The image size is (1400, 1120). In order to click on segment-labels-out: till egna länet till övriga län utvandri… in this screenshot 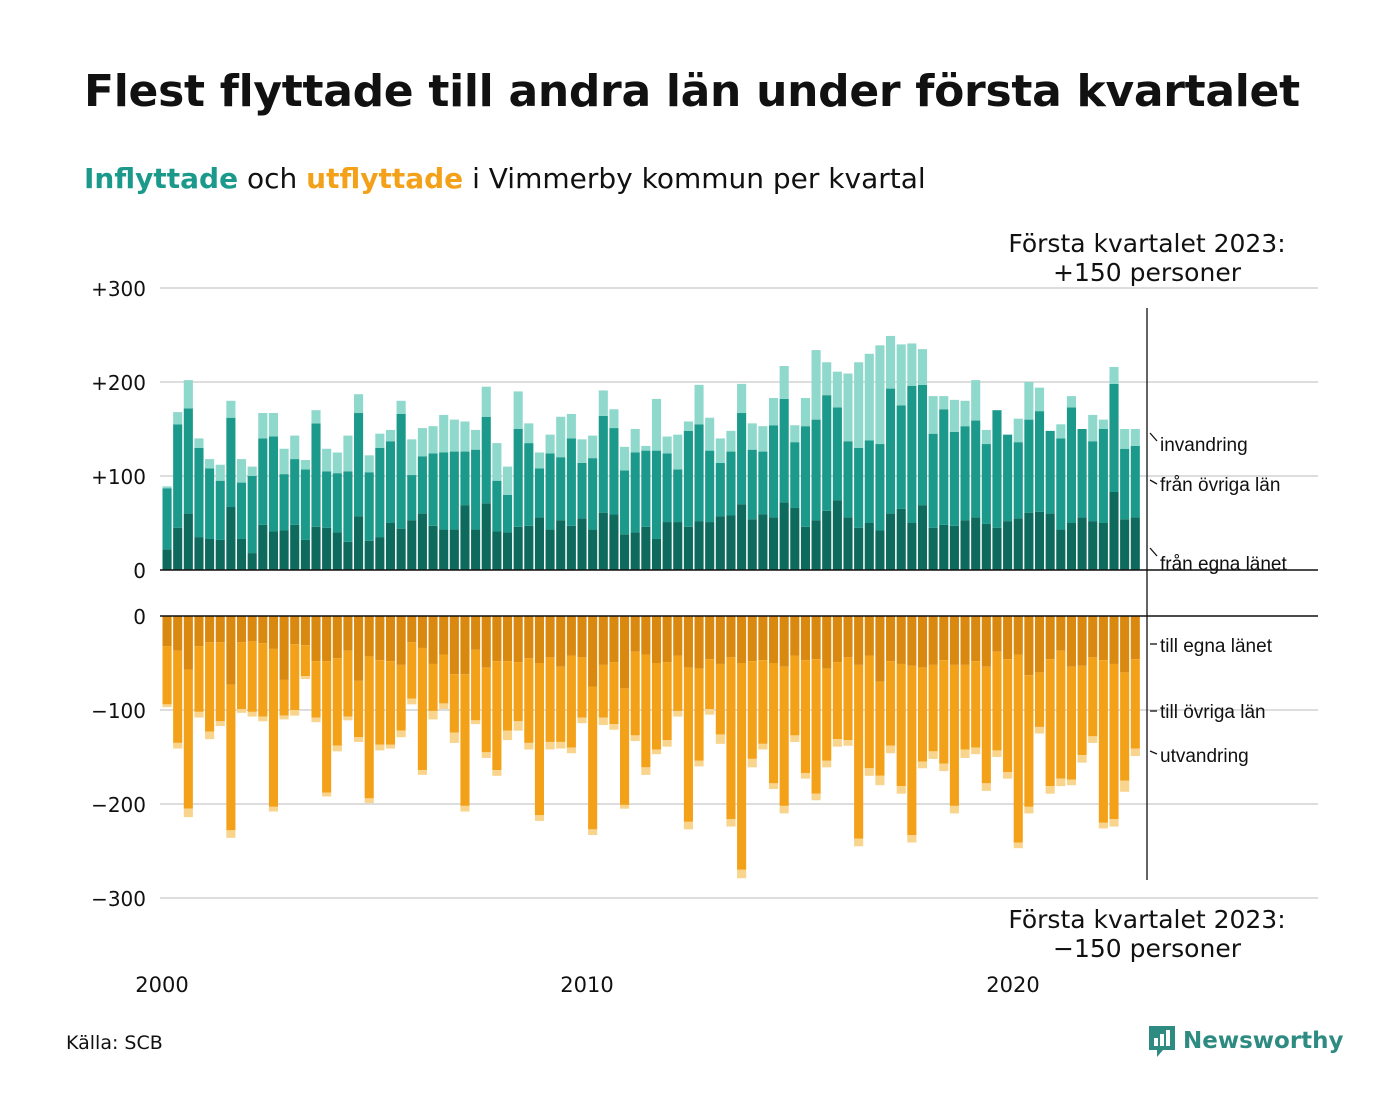, I will do `click(1211, 701)`.